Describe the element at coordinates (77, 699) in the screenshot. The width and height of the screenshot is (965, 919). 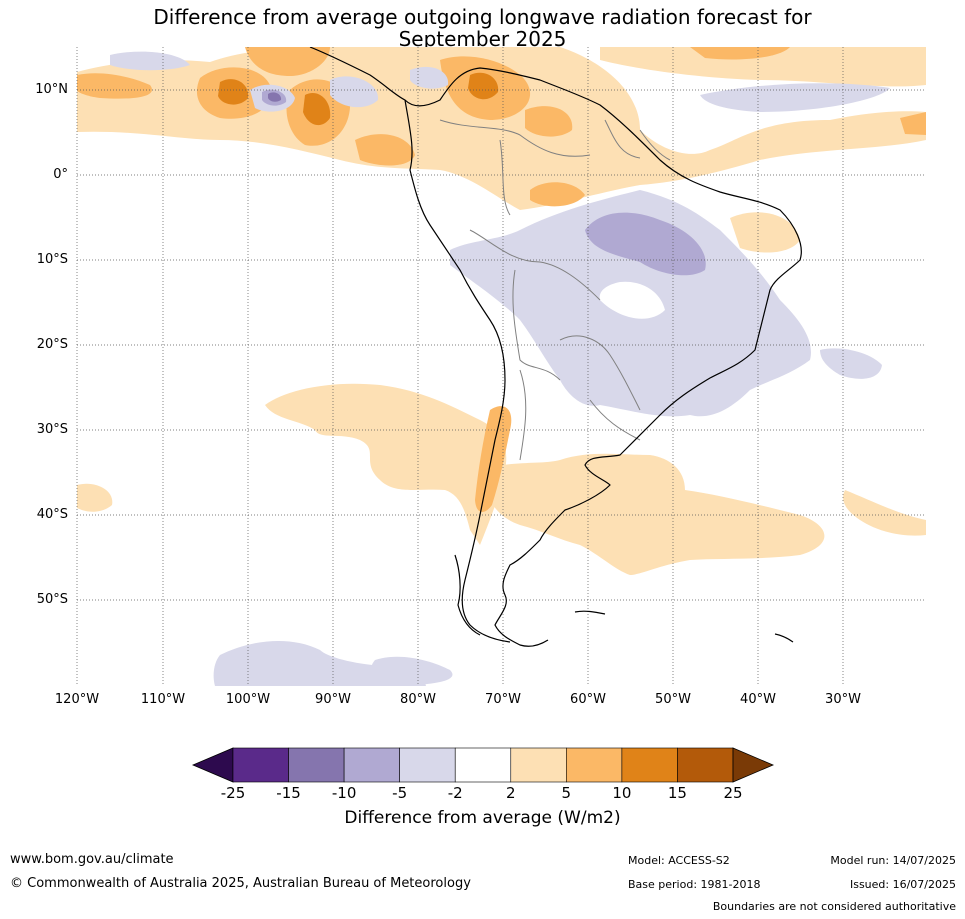
I see `lon-label: 120°W` at that location.